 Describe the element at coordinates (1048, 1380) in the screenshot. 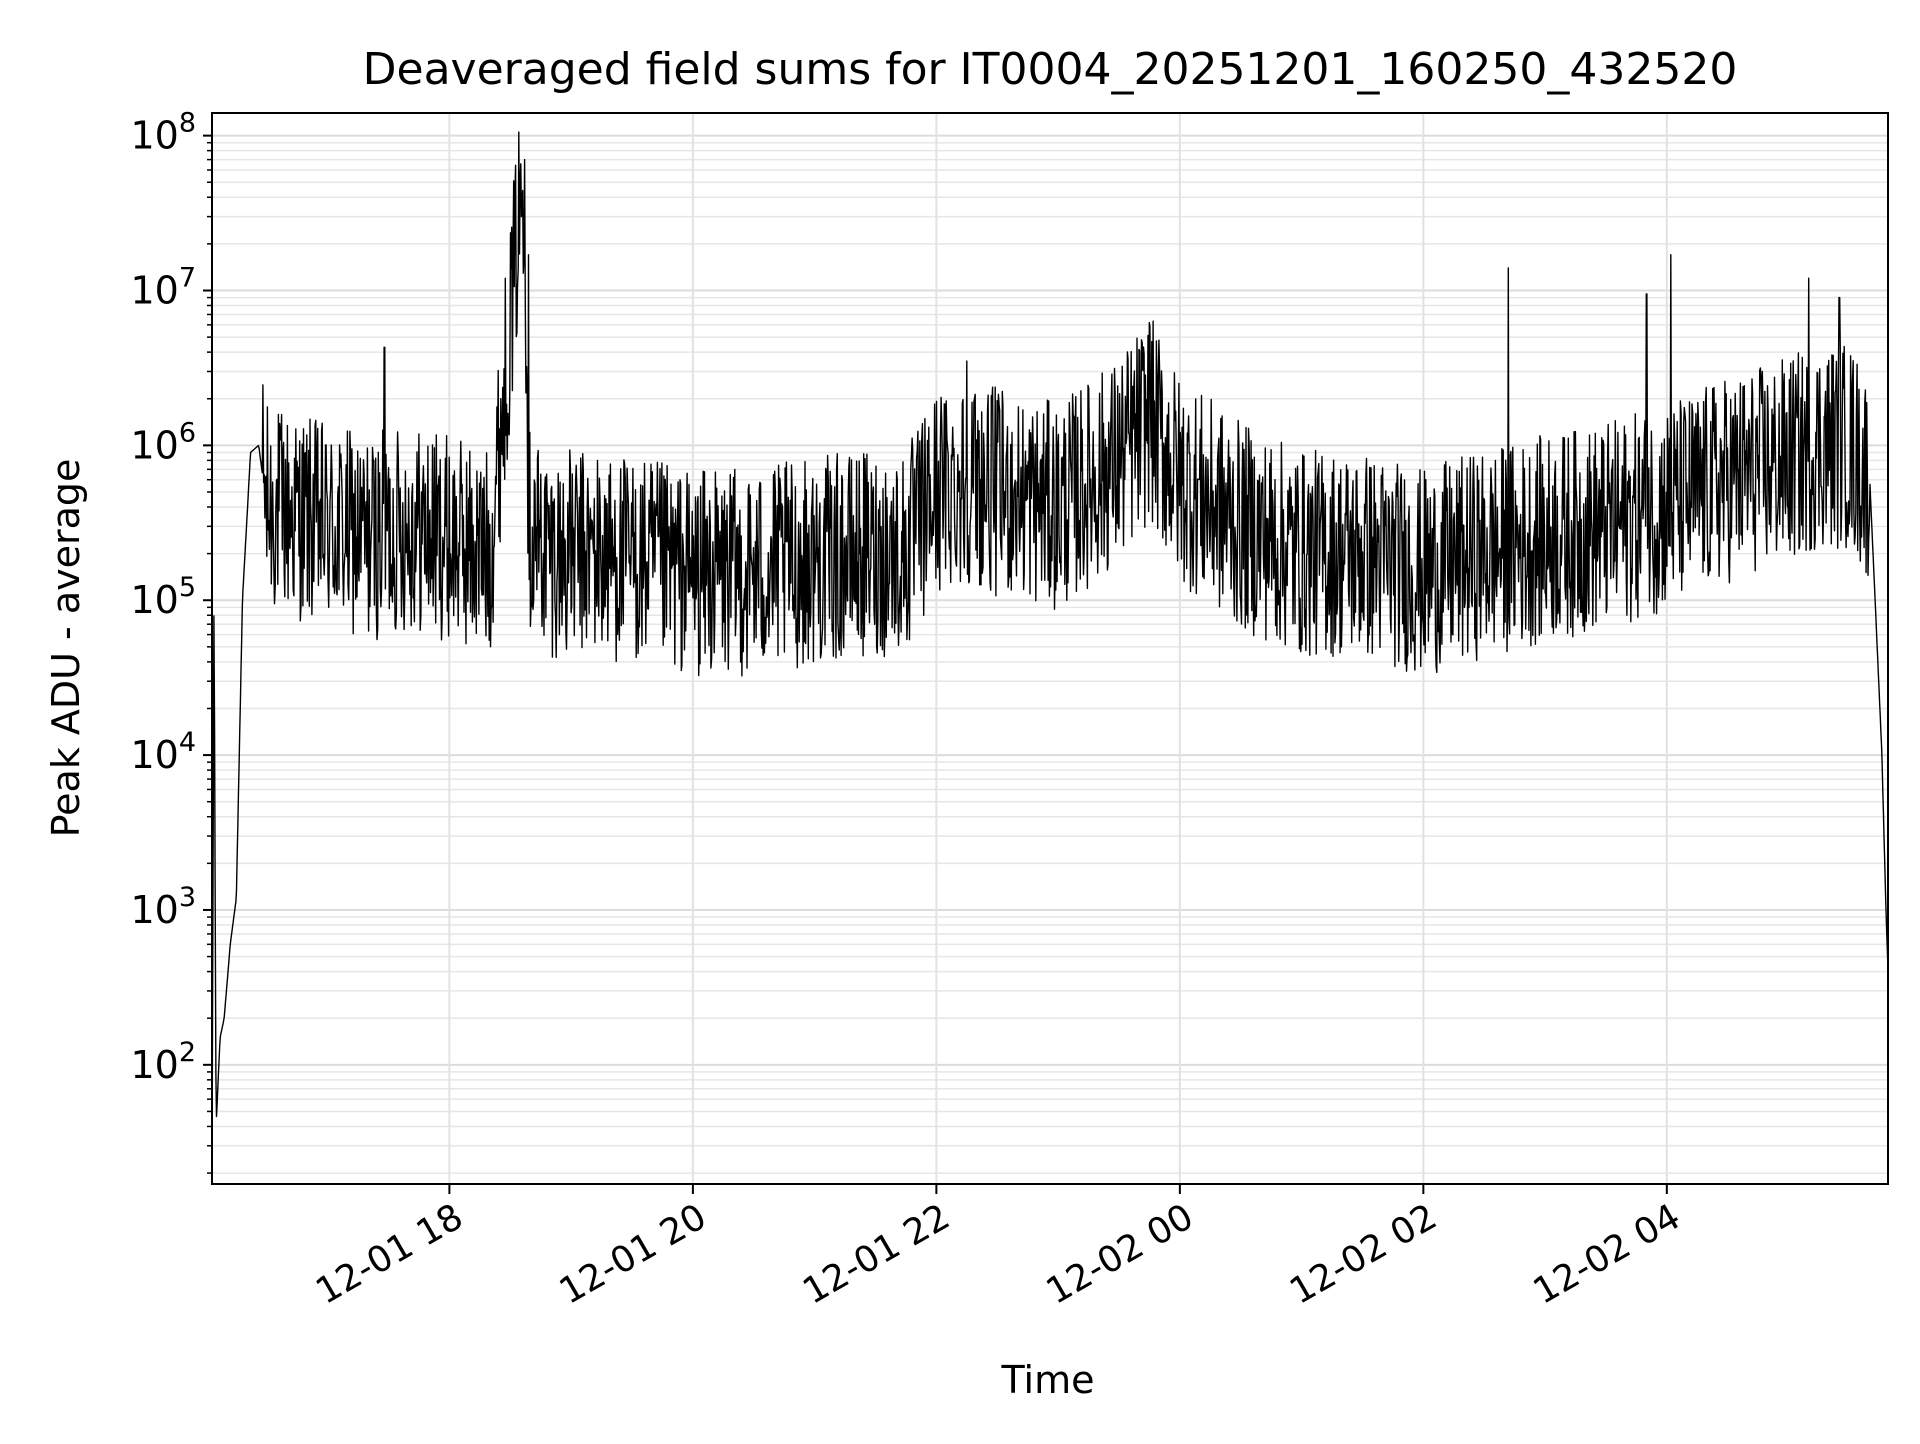

I see `x-axis-label: Time` at that location.